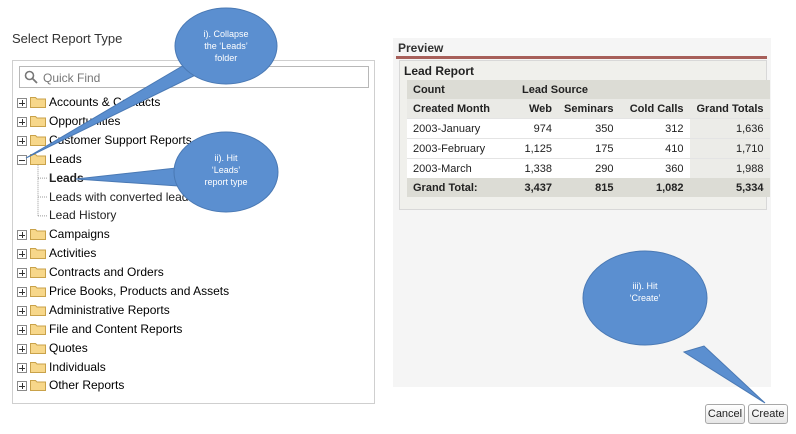  I want to click on table-row: 2003-February 1,125 175 410 1,710, so click(588, 148).